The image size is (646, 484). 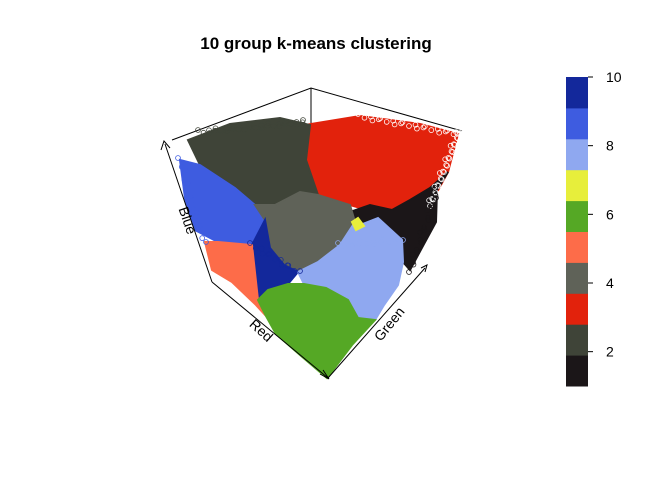 What do you see at coordinates (315, 43) in the screenshot?
I see `chart-title: 10 group k-means clustering` at bounding box center [315, 43].